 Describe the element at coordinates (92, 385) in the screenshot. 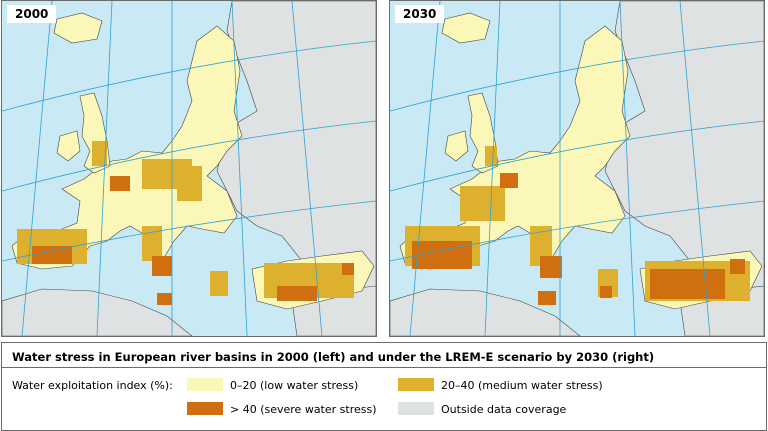

I see `legend-index-label: Water exploitation index (%):` at that location.